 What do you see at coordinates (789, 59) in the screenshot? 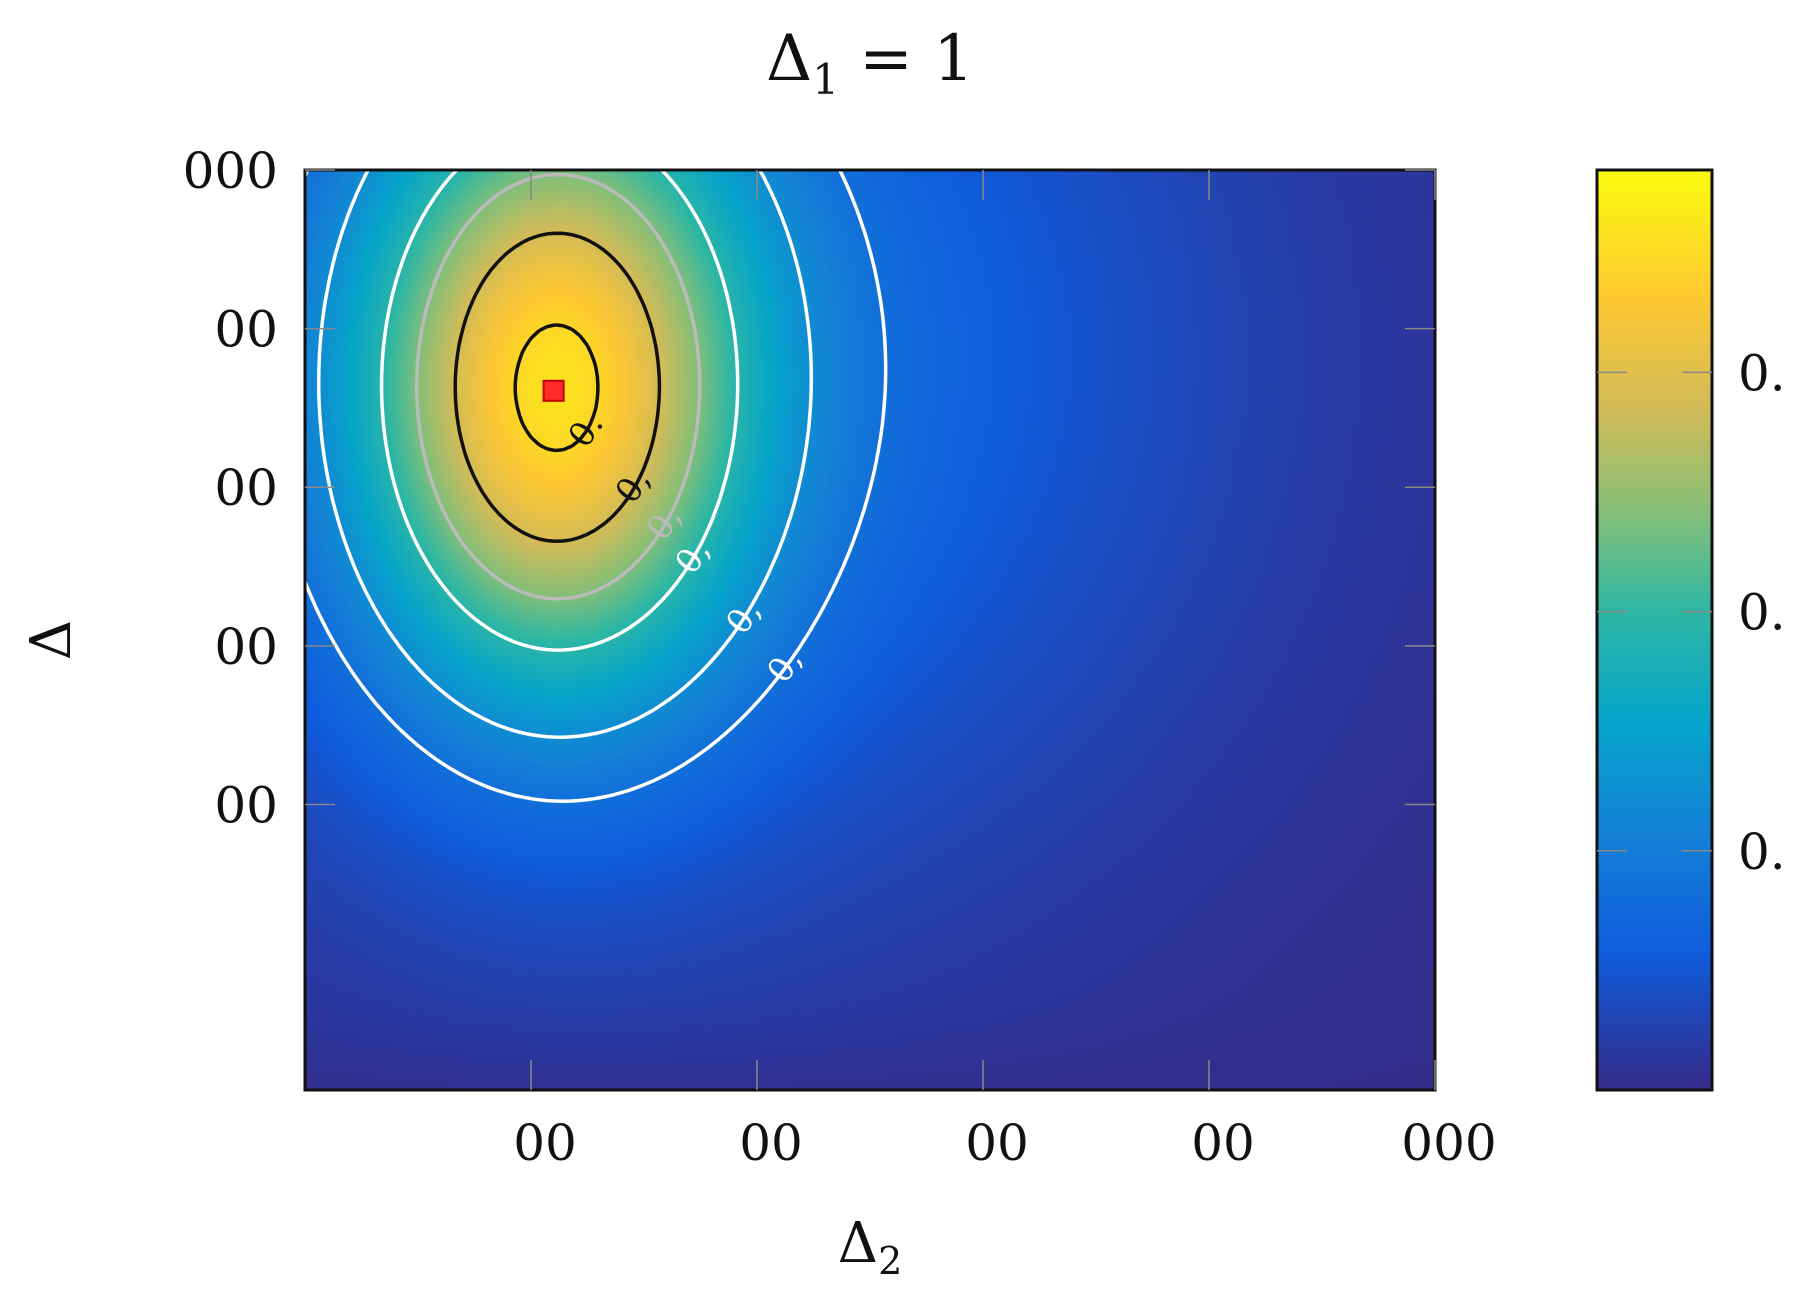
I see `title-main: Δ` at bounding box center [789, 59].